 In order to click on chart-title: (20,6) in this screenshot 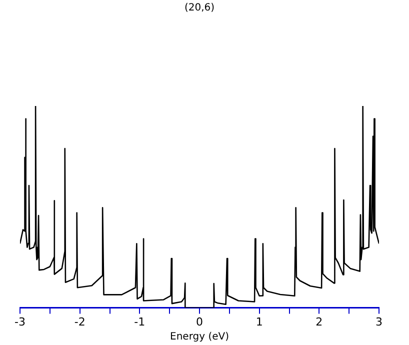, I will do `click(199, 8)`.